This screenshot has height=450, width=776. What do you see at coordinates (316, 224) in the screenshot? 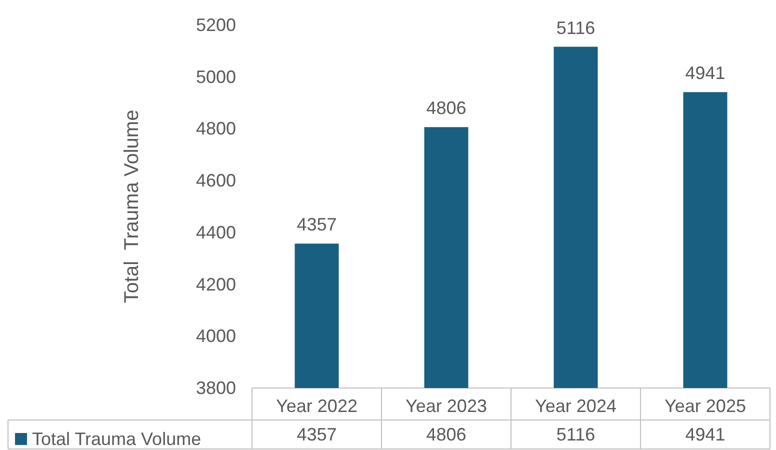
I see `annotation: 4357` at bounding box center [316, 224].